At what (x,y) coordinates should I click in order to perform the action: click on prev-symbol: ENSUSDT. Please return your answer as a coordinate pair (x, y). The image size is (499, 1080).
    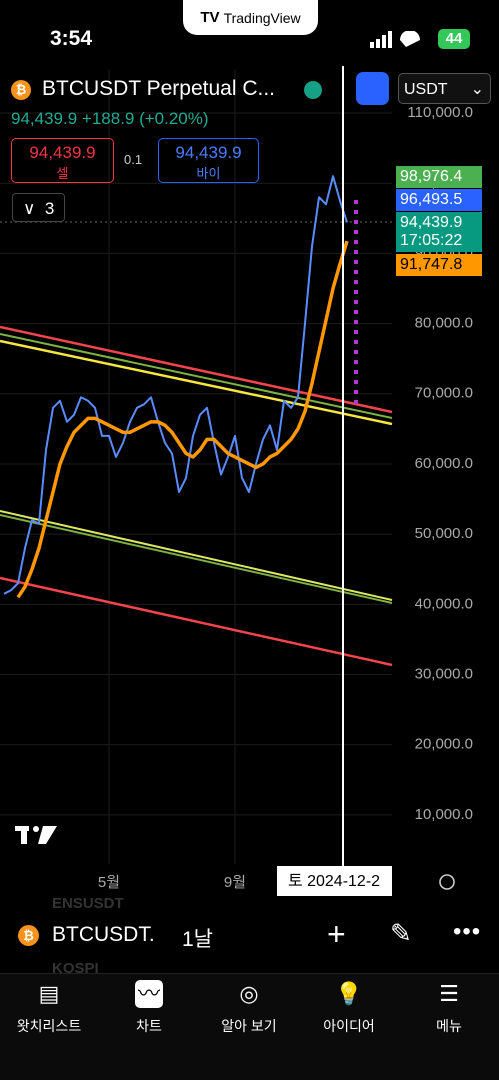
    Looking at the image, I should click on (88, 903).